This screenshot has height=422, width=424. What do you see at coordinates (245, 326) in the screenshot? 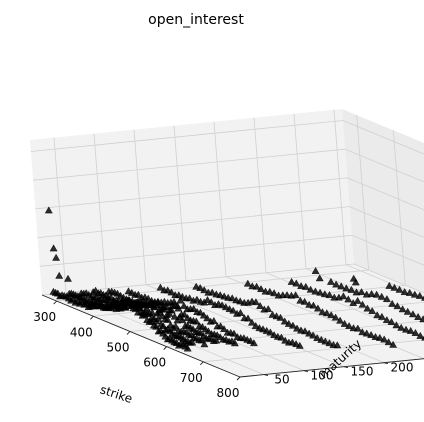
I see `y-grid-floor` at bounding box center [245, 326].